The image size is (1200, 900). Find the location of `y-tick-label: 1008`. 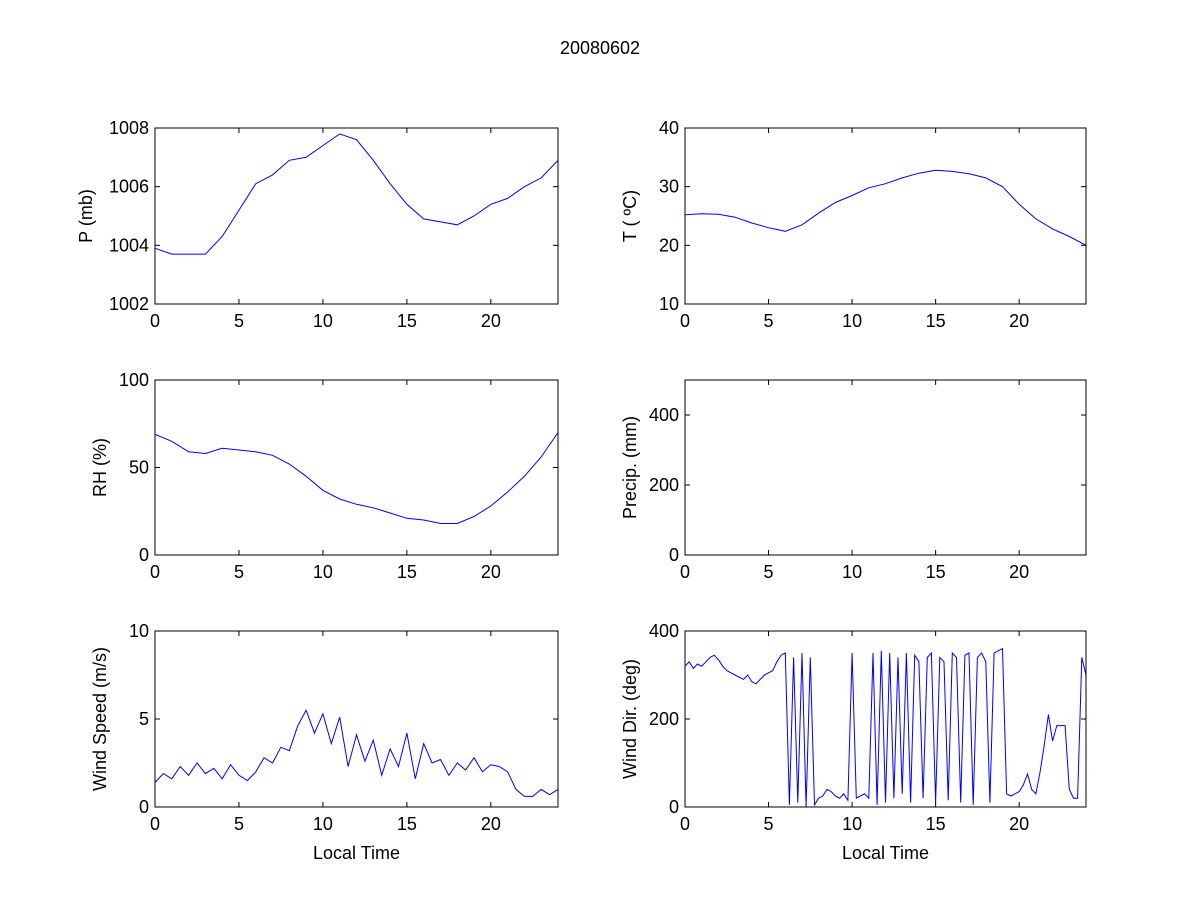

y-tick-label: 1008 is located at coordinates (129, 128).